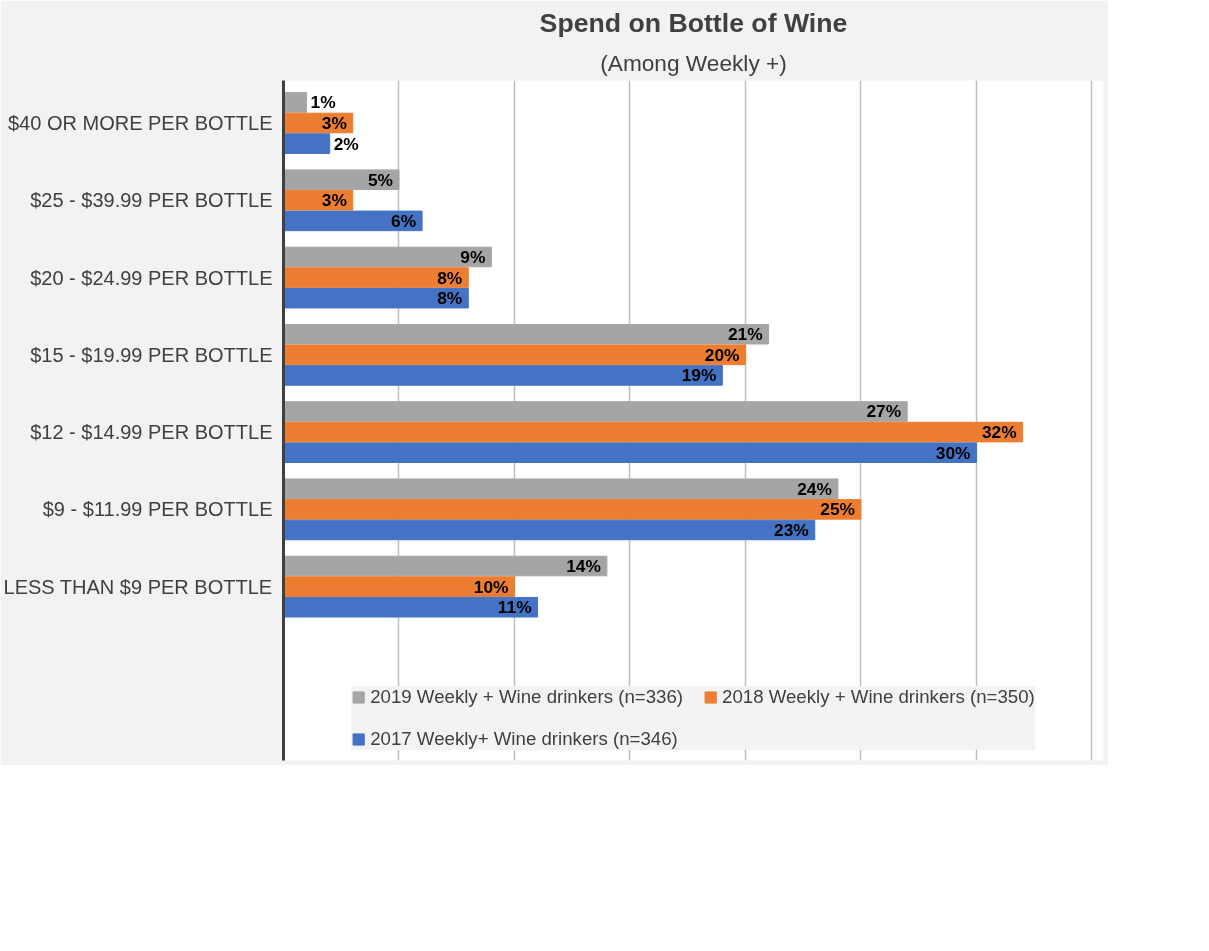  Describe the element at coordinates (999, 432) in the screenshot. I see `data-label: 32%` at that location.